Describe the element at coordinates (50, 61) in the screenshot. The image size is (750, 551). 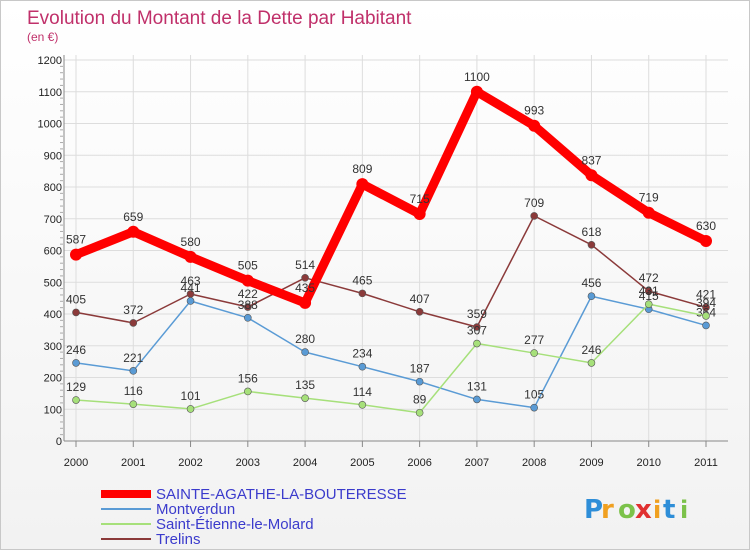
I see `y-tick-label: 1200` at that location.